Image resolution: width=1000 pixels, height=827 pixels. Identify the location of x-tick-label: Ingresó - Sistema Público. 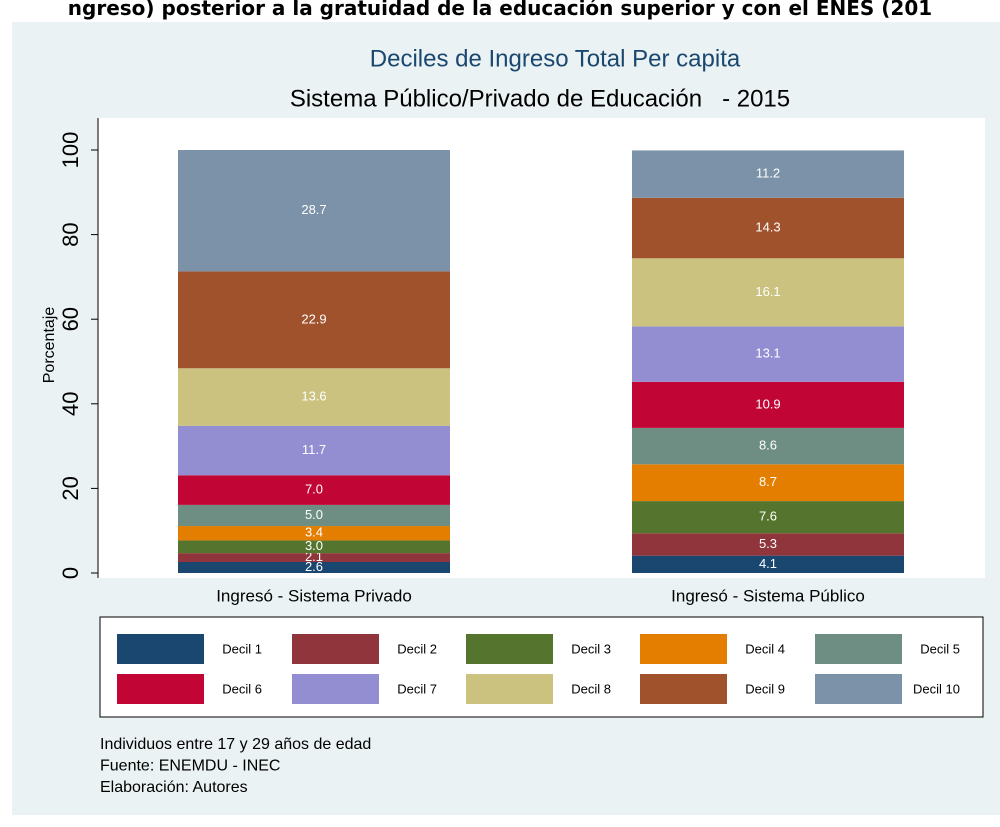
(768, 595).